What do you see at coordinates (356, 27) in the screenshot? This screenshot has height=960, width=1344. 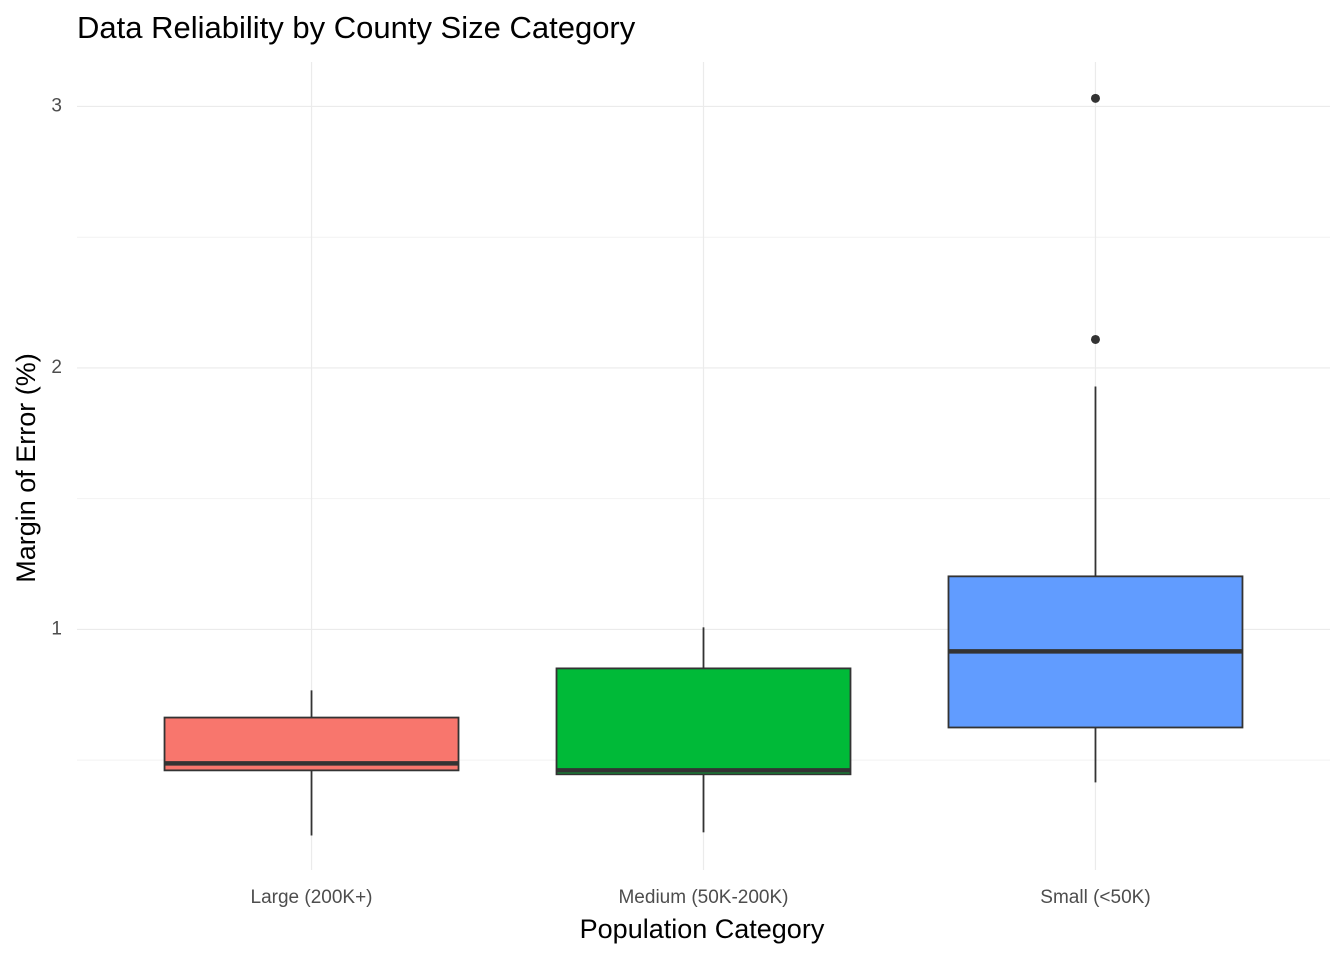 I see `chart-title: Data Reliability by County Size Category` at bounding box center [356, 27].